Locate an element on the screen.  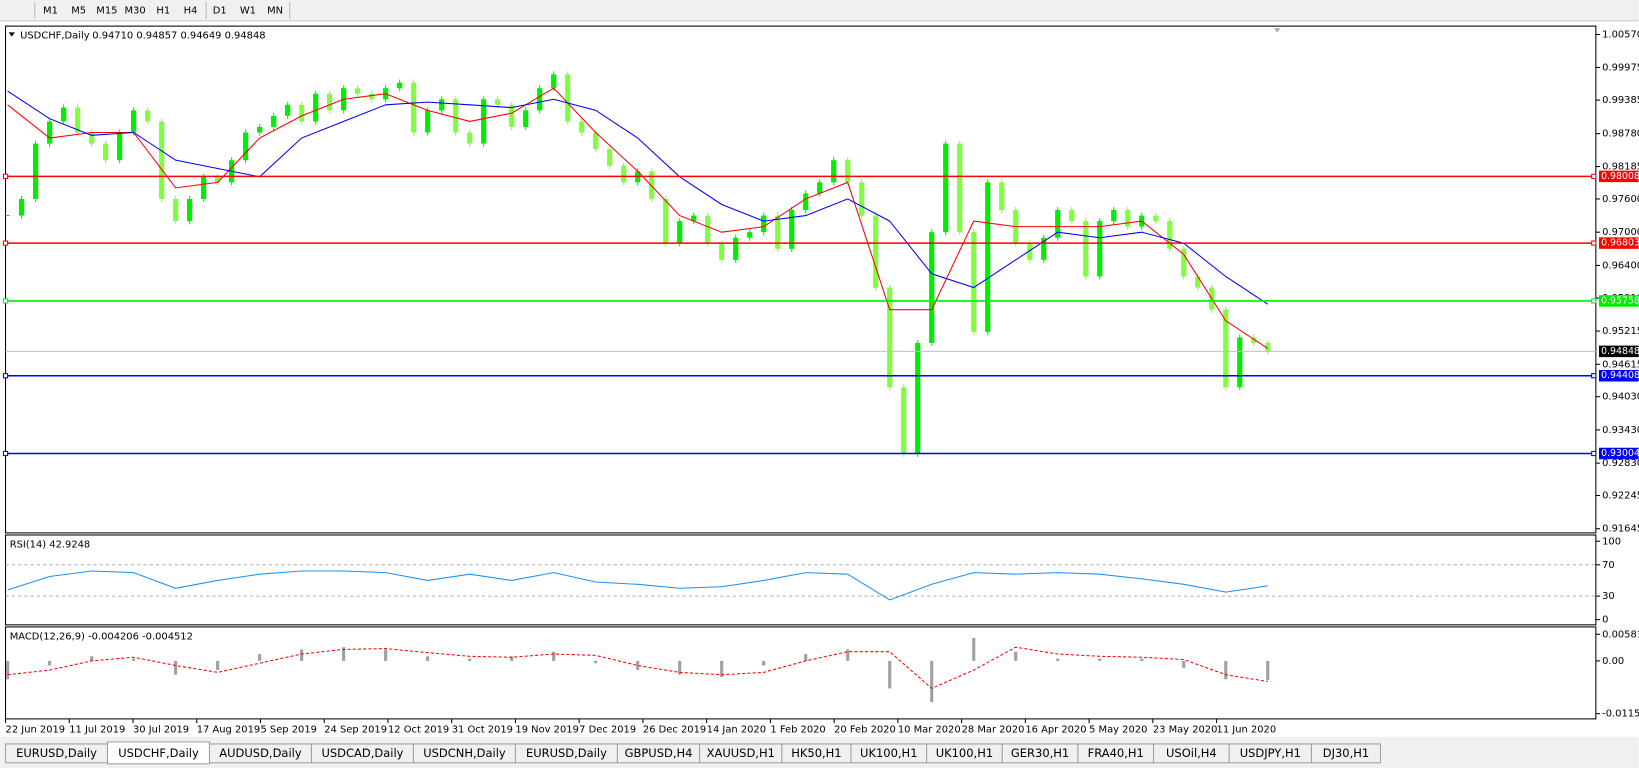
y-tick-label: 0.005818 is located at coordinates (1620, 634).